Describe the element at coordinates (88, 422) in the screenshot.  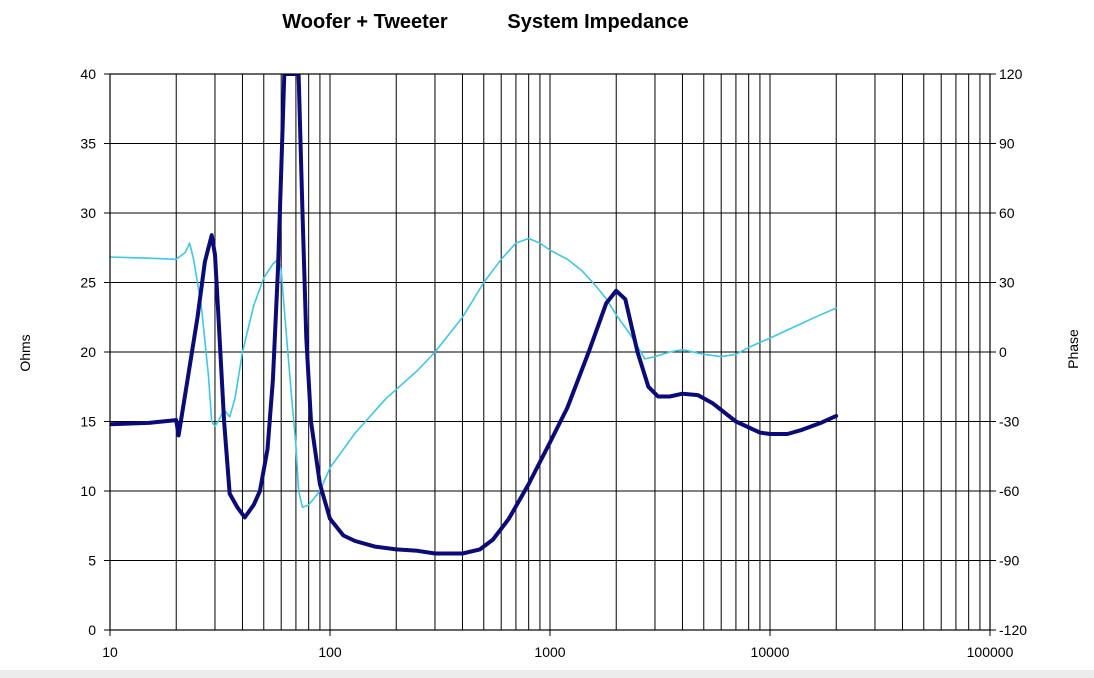
I see `y-tick-label: 15` at that location.